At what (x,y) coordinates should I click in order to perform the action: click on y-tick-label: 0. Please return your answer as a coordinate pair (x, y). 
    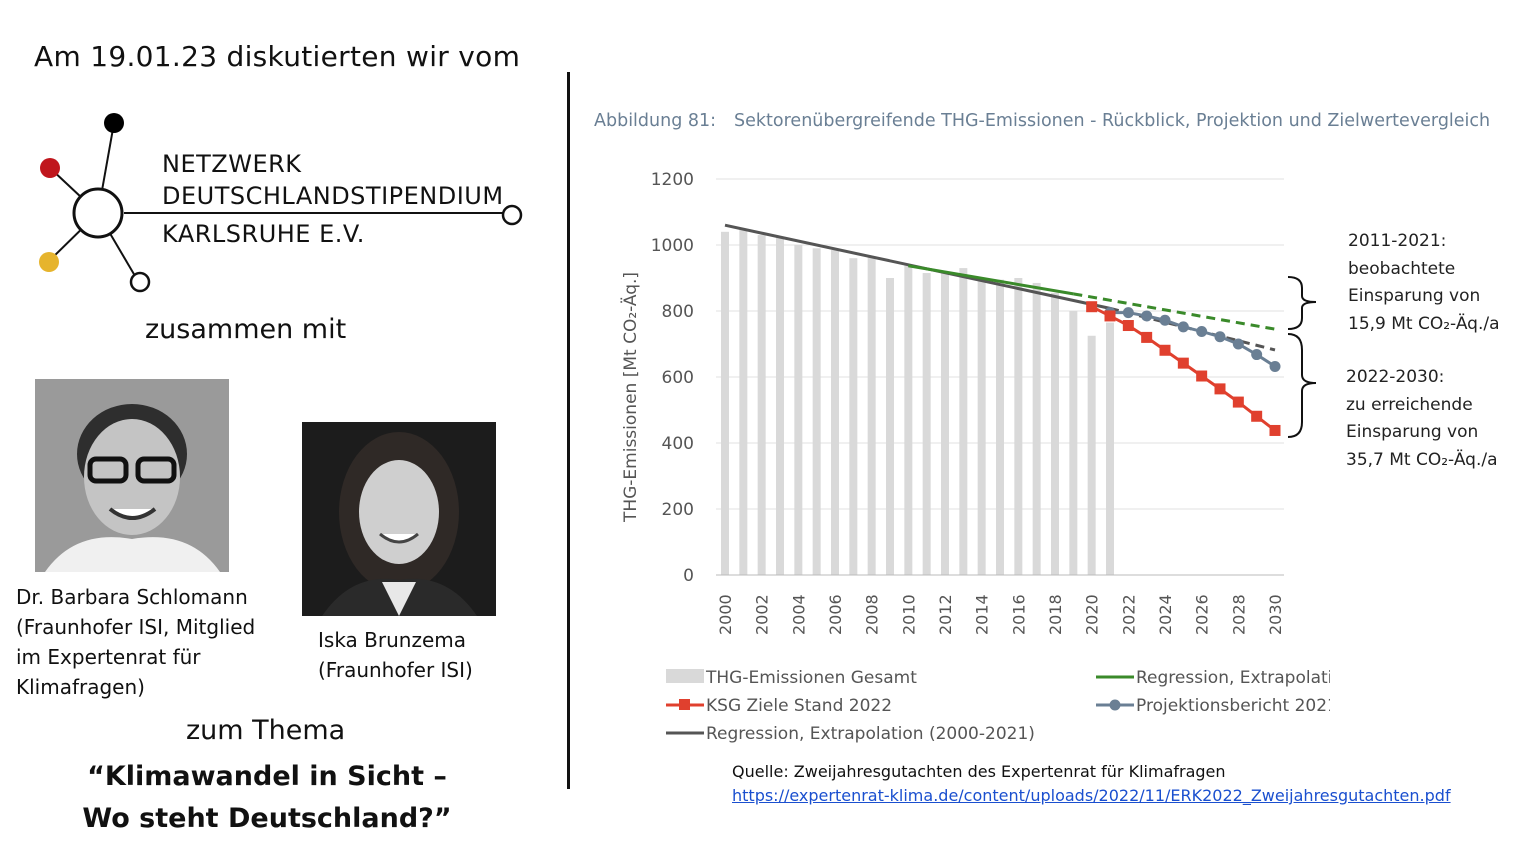
    Looking at the image, I should click on (688, 576).